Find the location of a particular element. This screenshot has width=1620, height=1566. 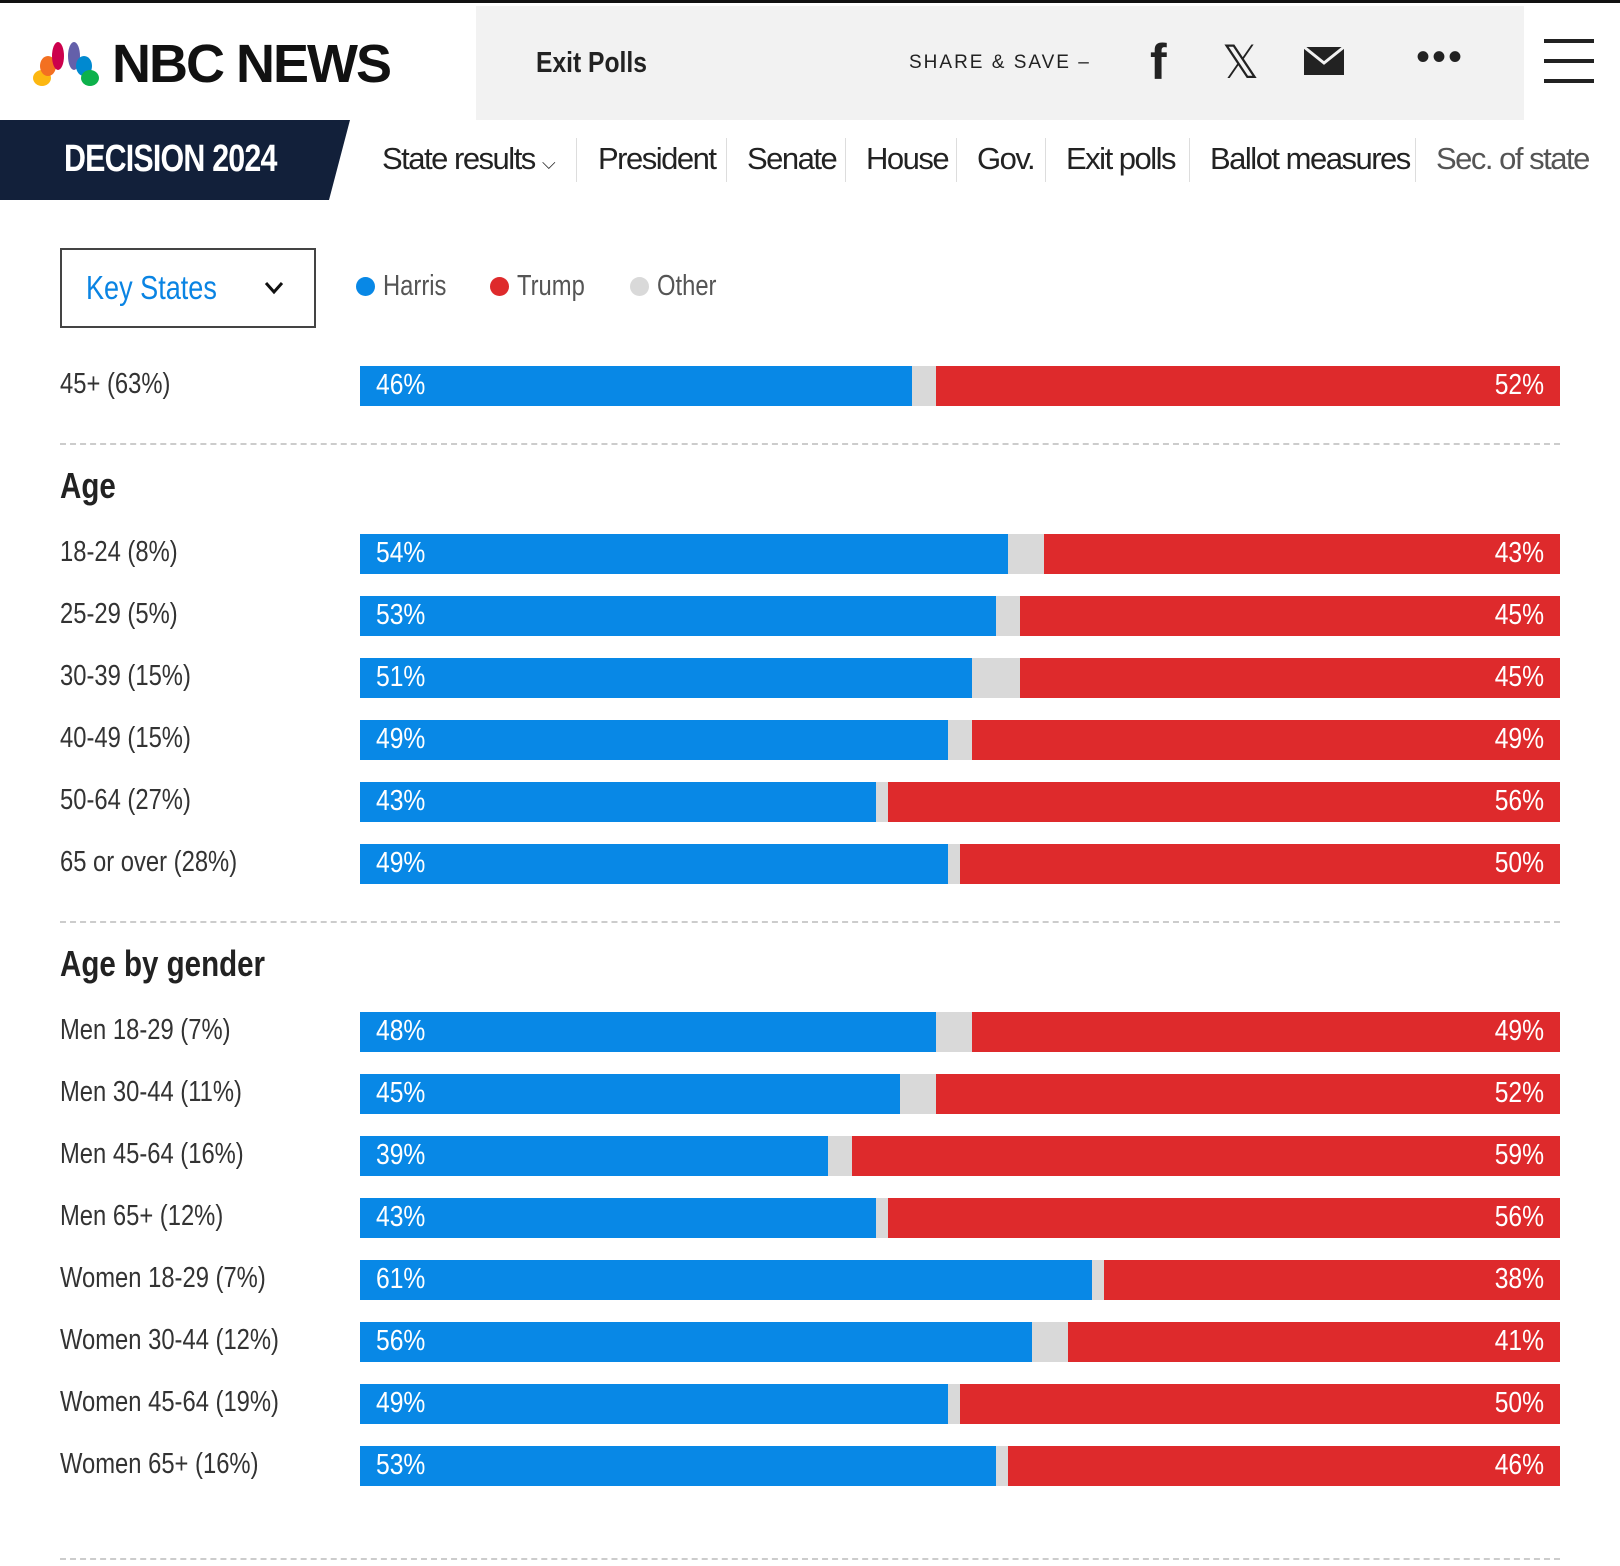

row-label: Women 30-44 (12%) is located at coordinates (169, 1340).